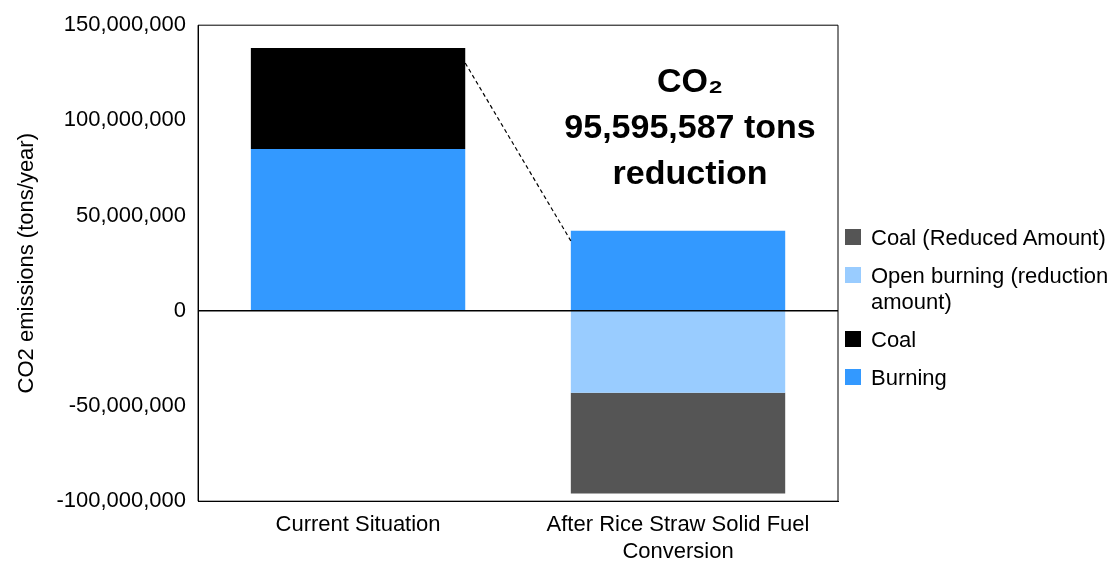  What do you see at coordinates (894, 340) in the screenshot?
I see `legend-label: Coal` at bounding box center [894, 340].